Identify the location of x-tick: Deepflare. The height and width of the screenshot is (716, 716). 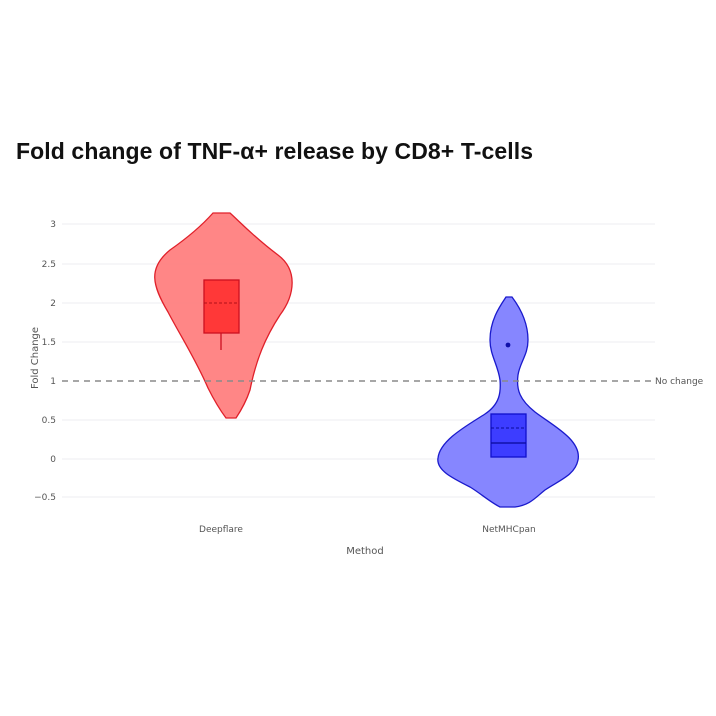
(221, 530).